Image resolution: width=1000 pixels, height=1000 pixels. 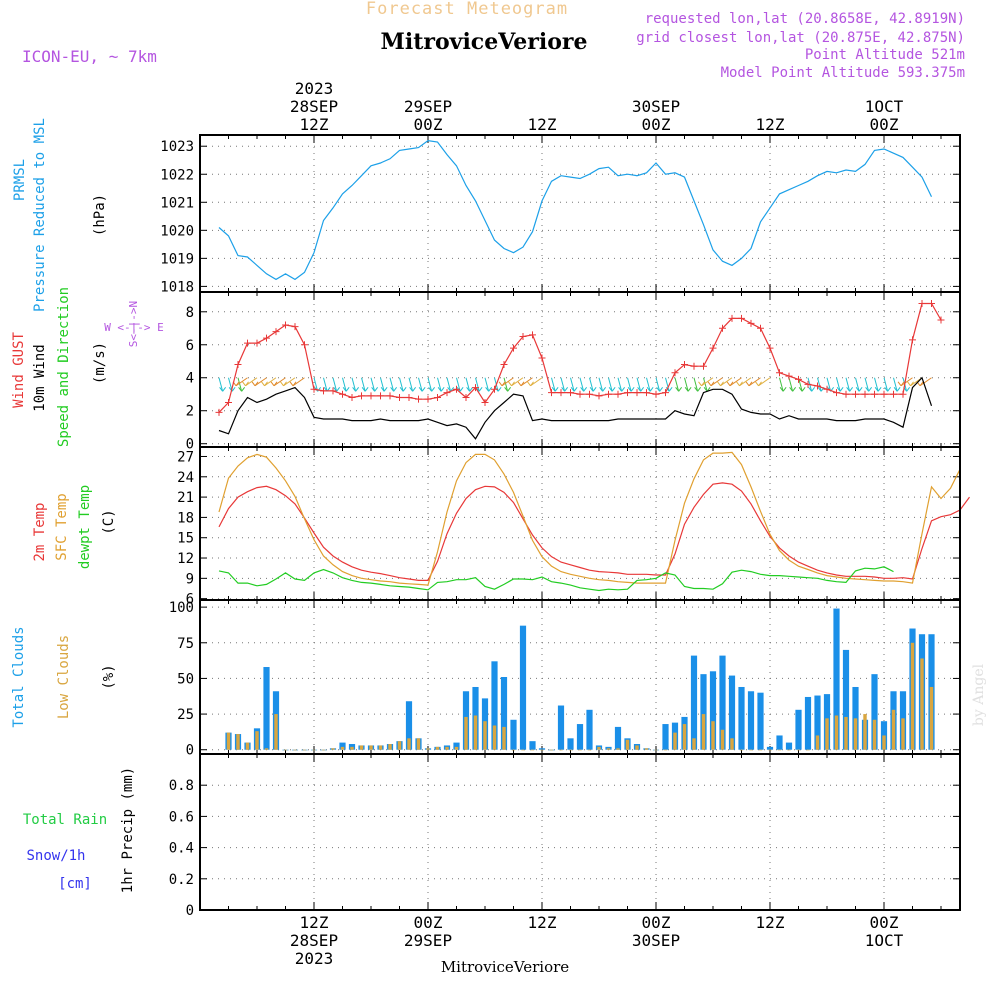 I want to click on point-altitude: Point Altitude 521m, so click(x=885, y=55).